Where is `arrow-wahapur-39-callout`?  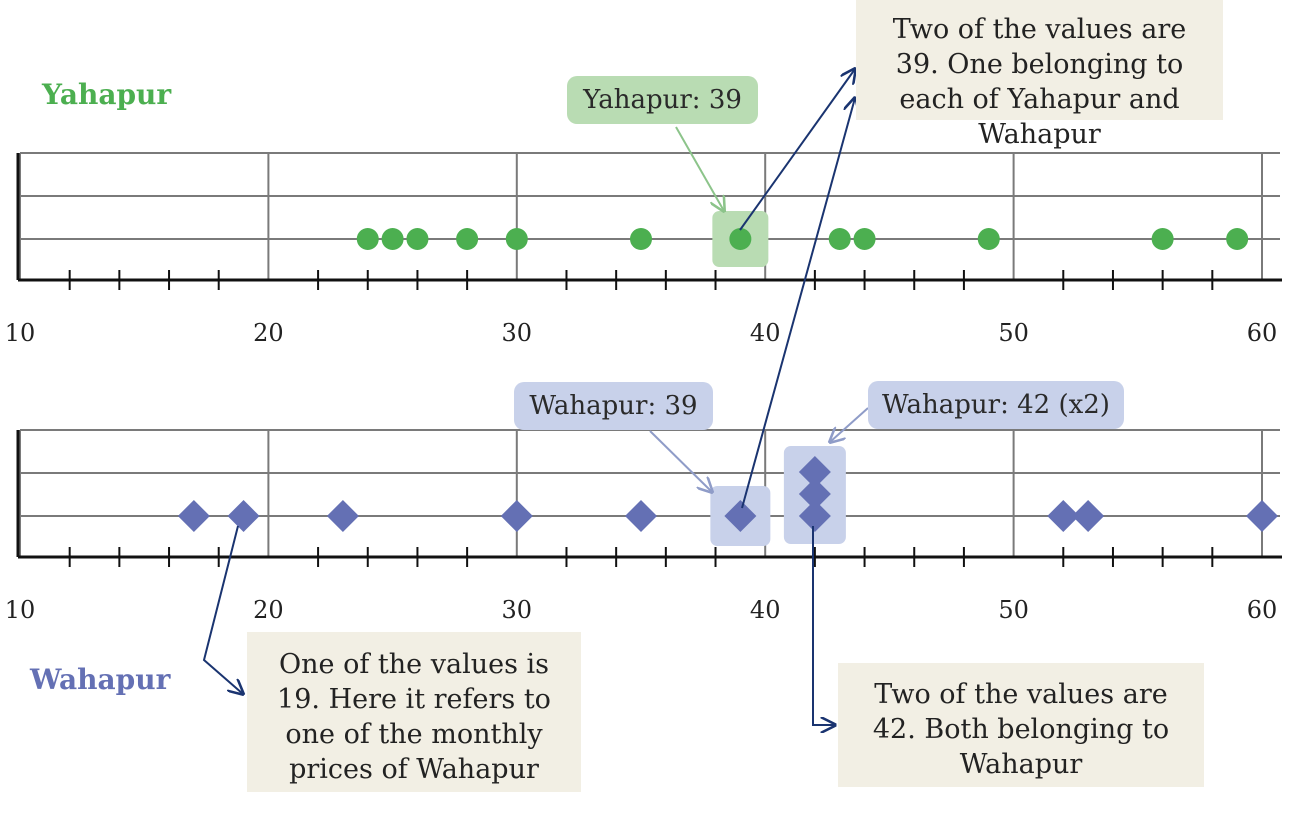 arrow-wahapur-39-callout is located at coordinates (680, 461).